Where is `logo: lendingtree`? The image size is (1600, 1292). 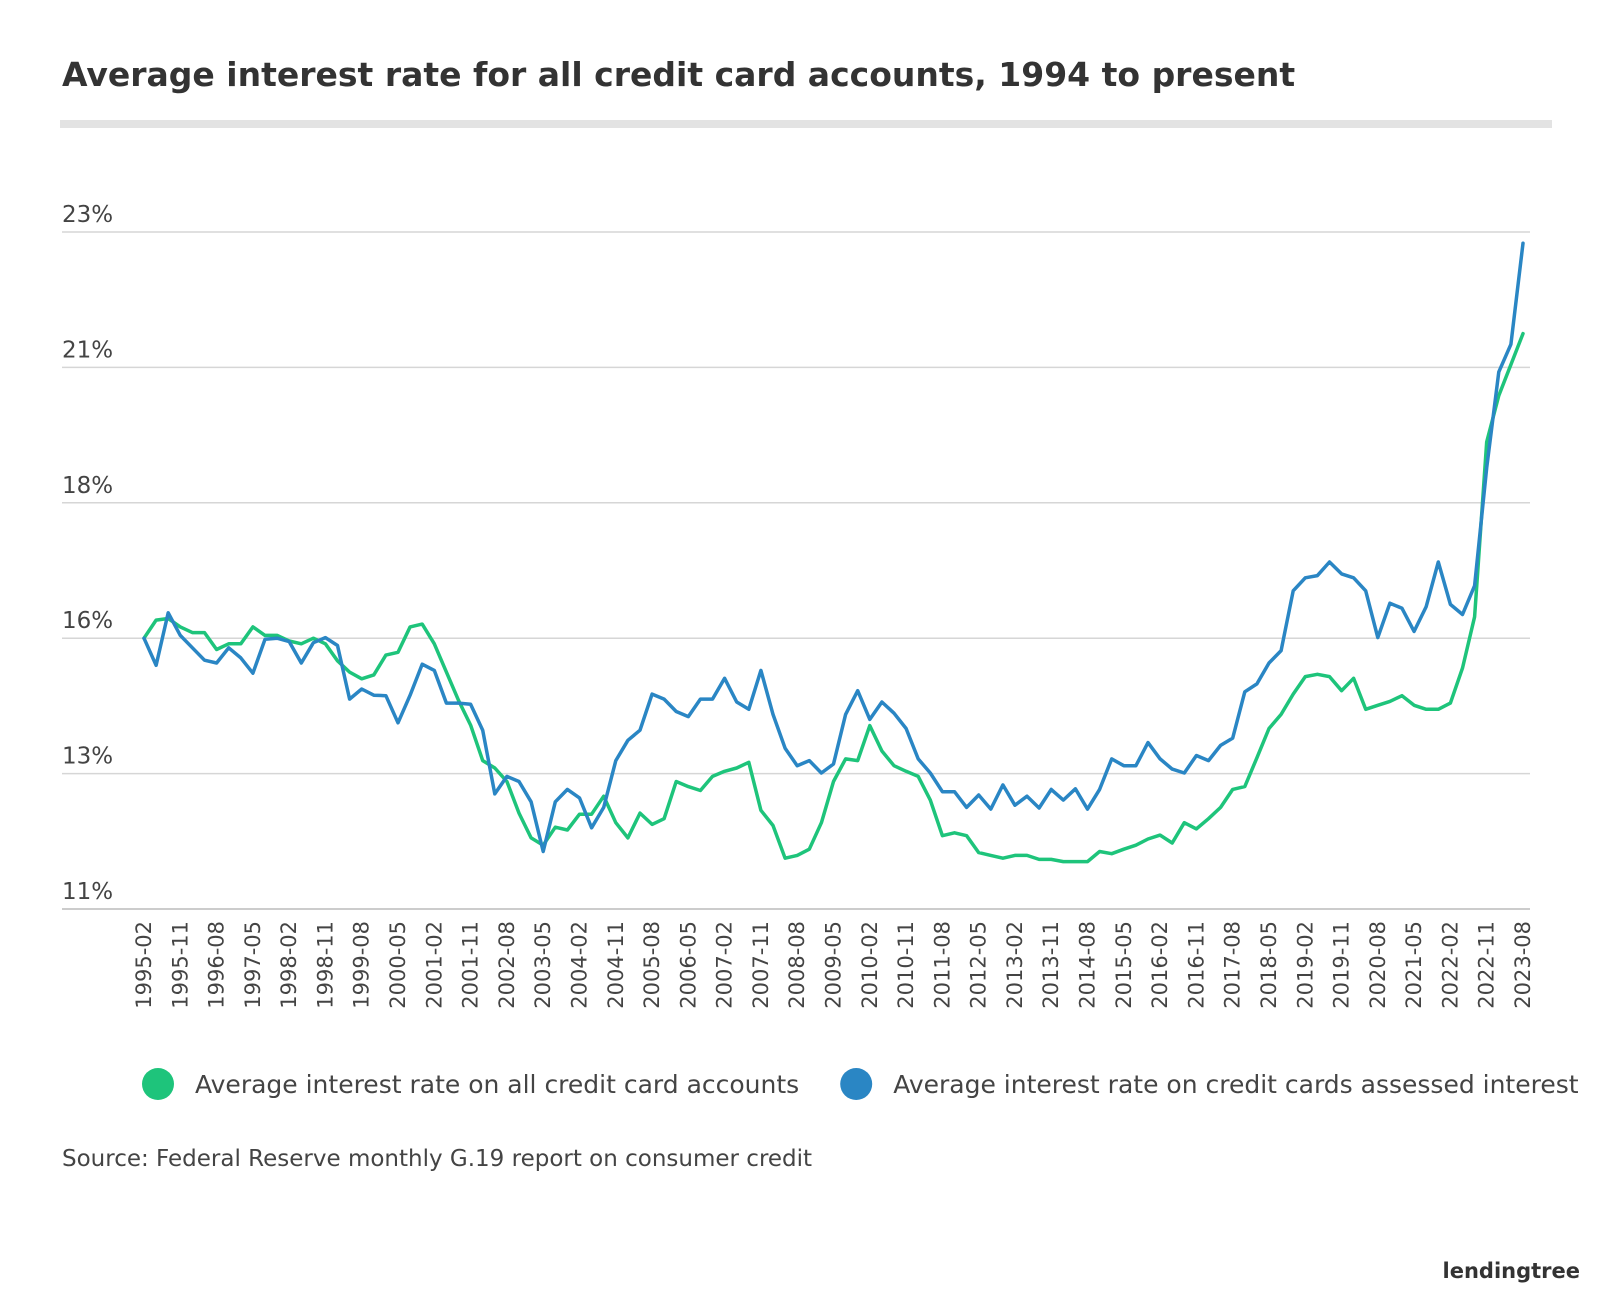
logo: lendingtree is located at coordinates (1511, 1271).